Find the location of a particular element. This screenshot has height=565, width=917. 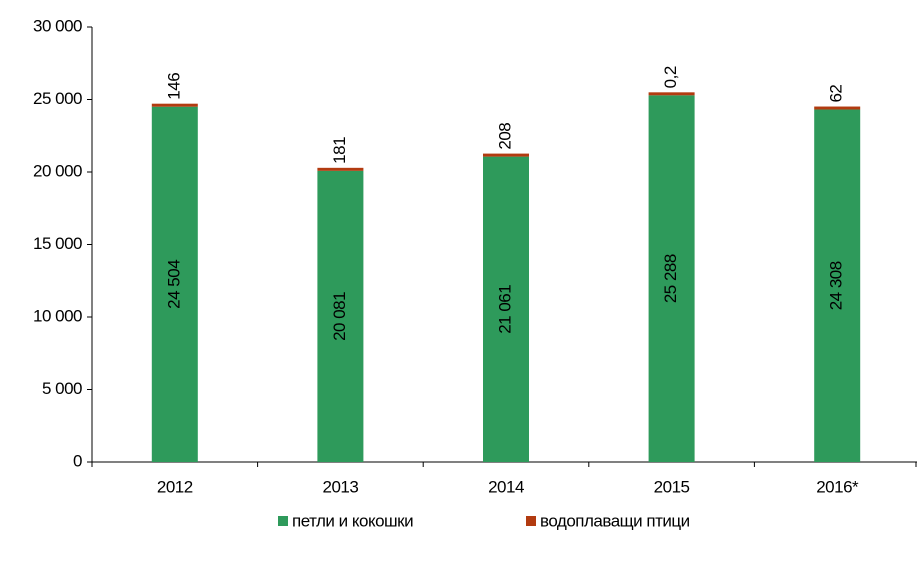

x-tick-label: 2014 is located at coordinates (506, 486).